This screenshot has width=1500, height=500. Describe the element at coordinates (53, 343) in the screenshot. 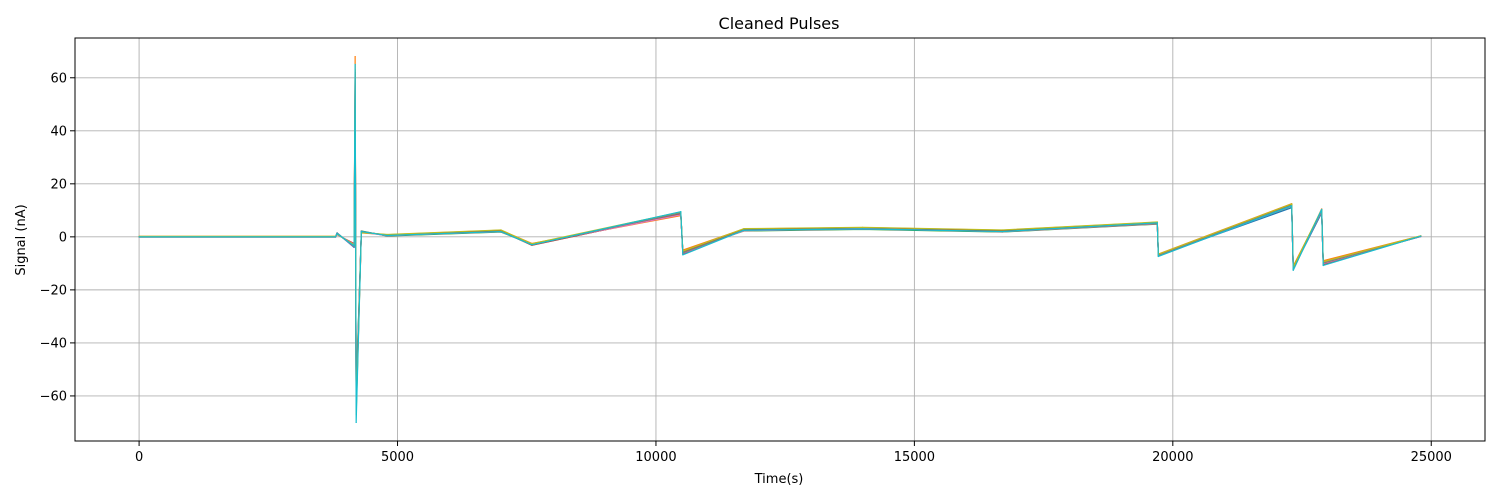

I see `y-tick-label: −40` at that location.